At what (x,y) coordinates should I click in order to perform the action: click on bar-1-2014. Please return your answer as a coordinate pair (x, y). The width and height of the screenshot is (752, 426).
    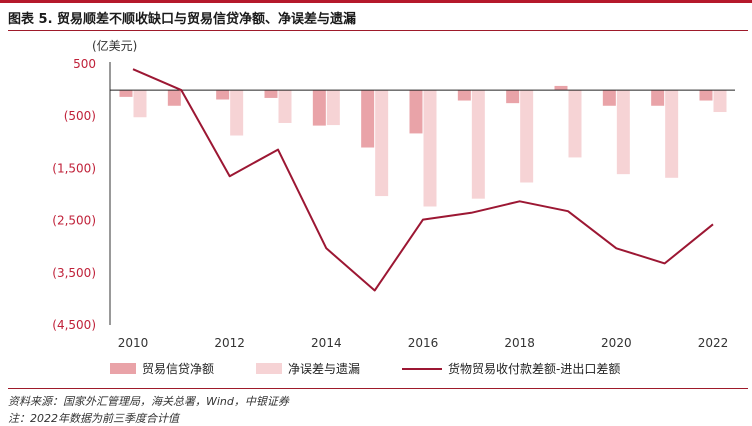
    Looking at the image, I should click on (333, 108).